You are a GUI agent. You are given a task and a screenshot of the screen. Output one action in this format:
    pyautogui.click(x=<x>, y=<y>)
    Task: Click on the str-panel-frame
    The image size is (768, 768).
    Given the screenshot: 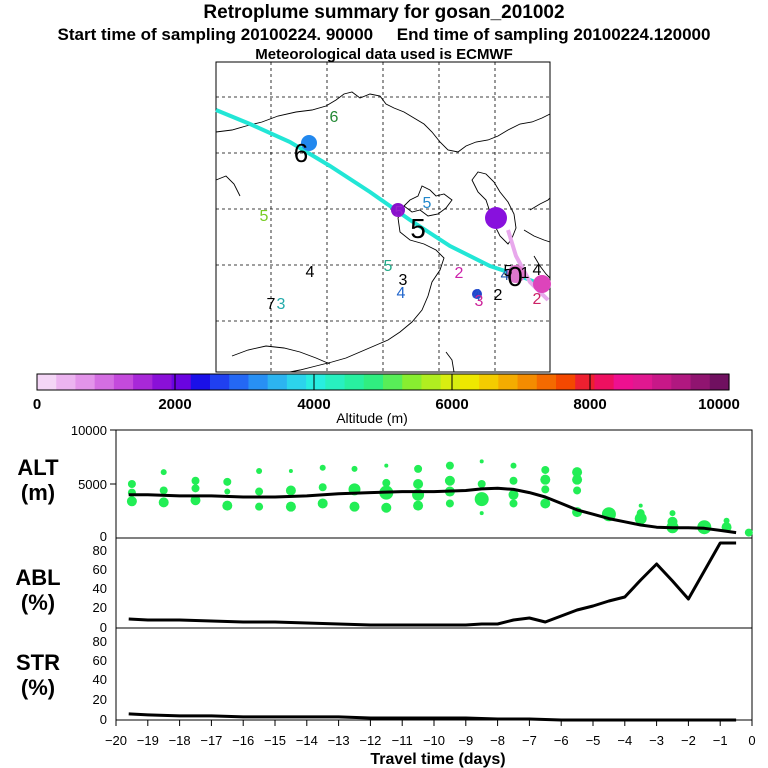 What is the action you would take?
    pyautogui.click(x=434, y=674)
    